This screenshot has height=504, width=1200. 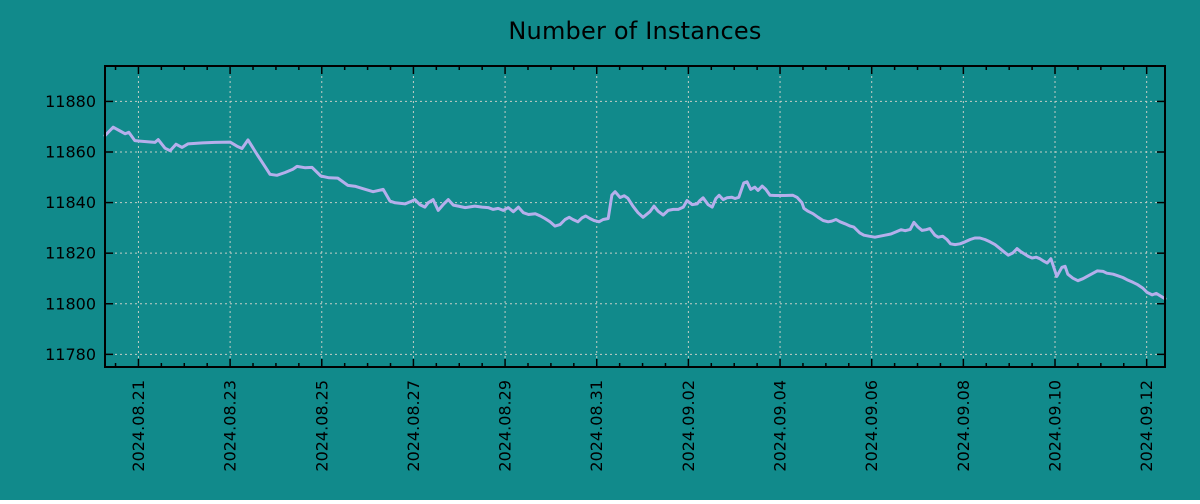 I want to click on x-tick-label: 2024.08.23, so click(x=230, y=426).